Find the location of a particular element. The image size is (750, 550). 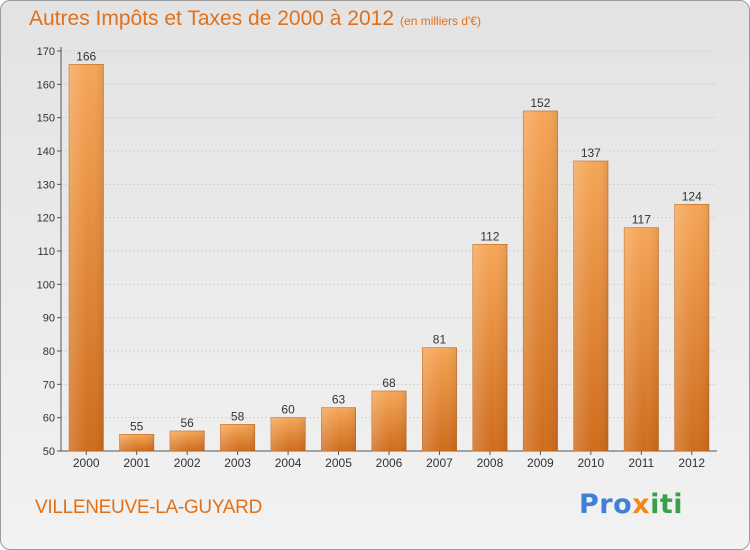

y-tick-label-170: 170 is located at coordinates (46, 52).